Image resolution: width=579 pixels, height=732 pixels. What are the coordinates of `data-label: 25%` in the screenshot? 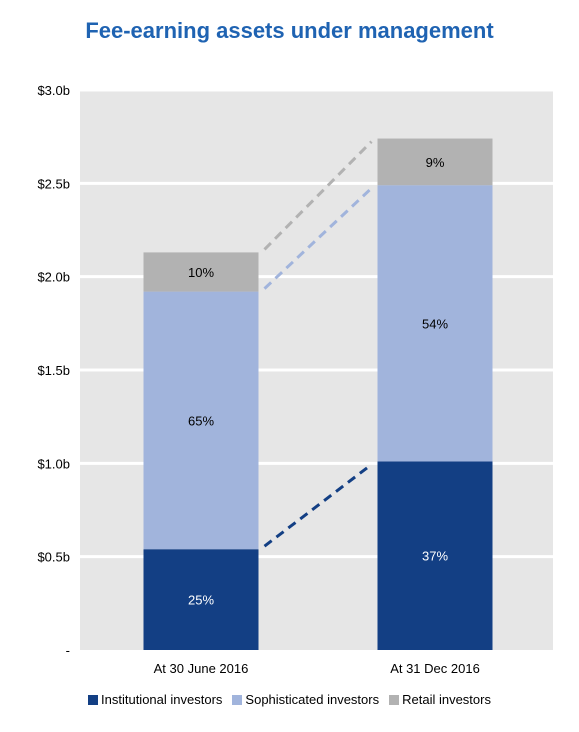 It's located at (201, 600).